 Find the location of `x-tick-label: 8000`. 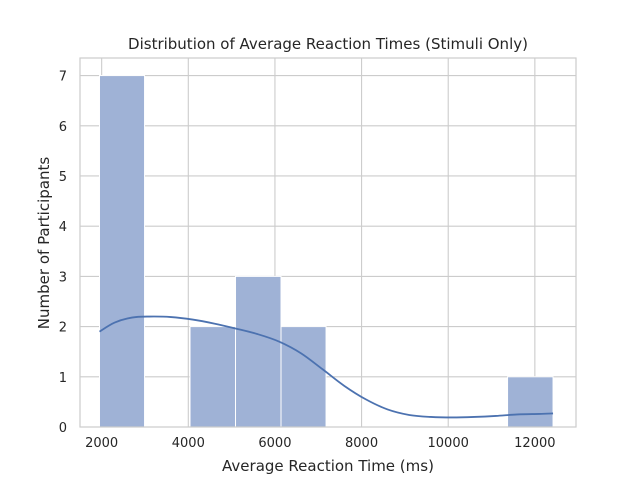

x-tick-label: 8000 is located at coordinates (361, 443).